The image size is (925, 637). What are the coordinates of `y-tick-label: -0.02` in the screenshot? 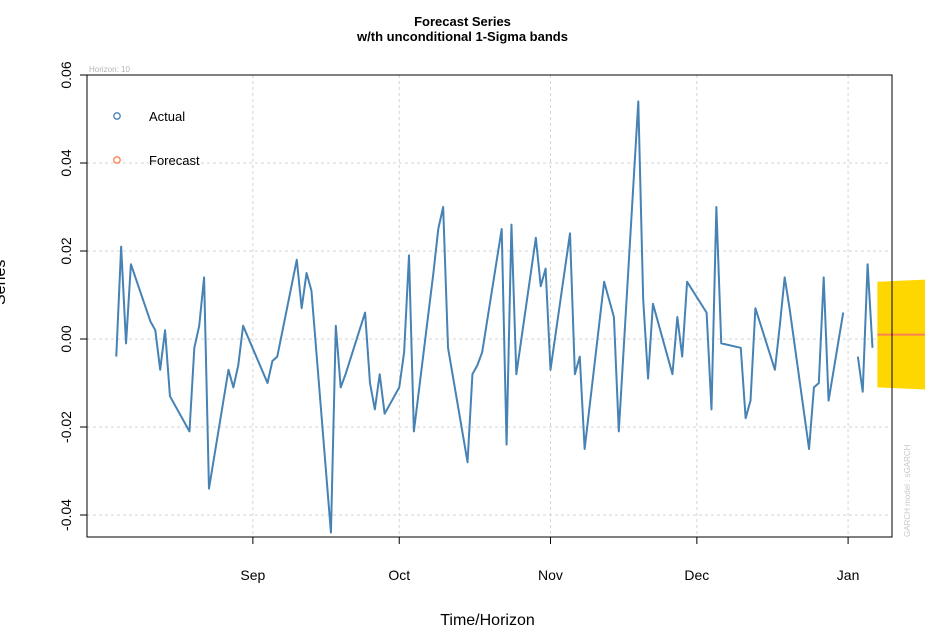 It's located at (66, 427).